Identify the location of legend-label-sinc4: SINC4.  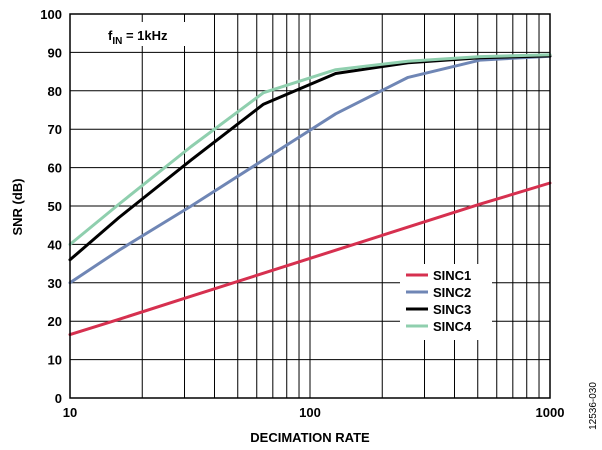
(452, 326).